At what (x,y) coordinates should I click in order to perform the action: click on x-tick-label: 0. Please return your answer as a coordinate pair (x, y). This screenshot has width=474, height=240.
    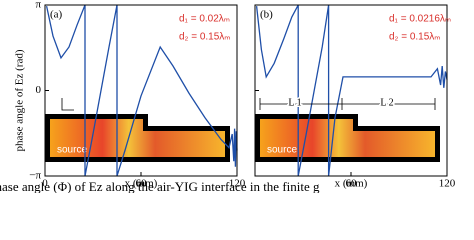
    Looking at the image, I should click on (45, 184).